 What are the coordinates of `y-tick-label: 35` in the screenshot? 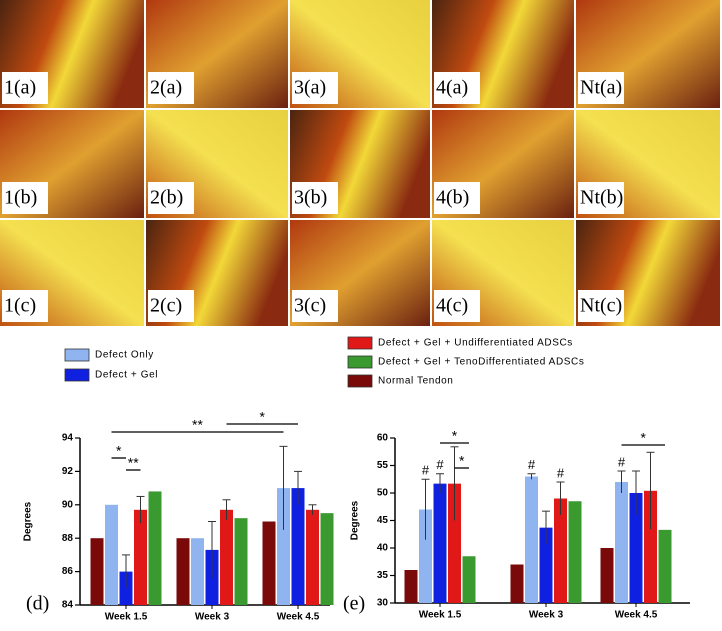 It's located at (383, 575).